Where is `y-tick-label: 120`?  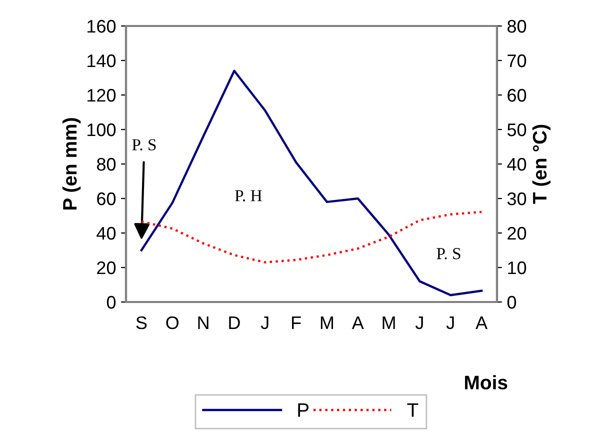
y-tick-label: 120 is located at coordinates (102, 95).